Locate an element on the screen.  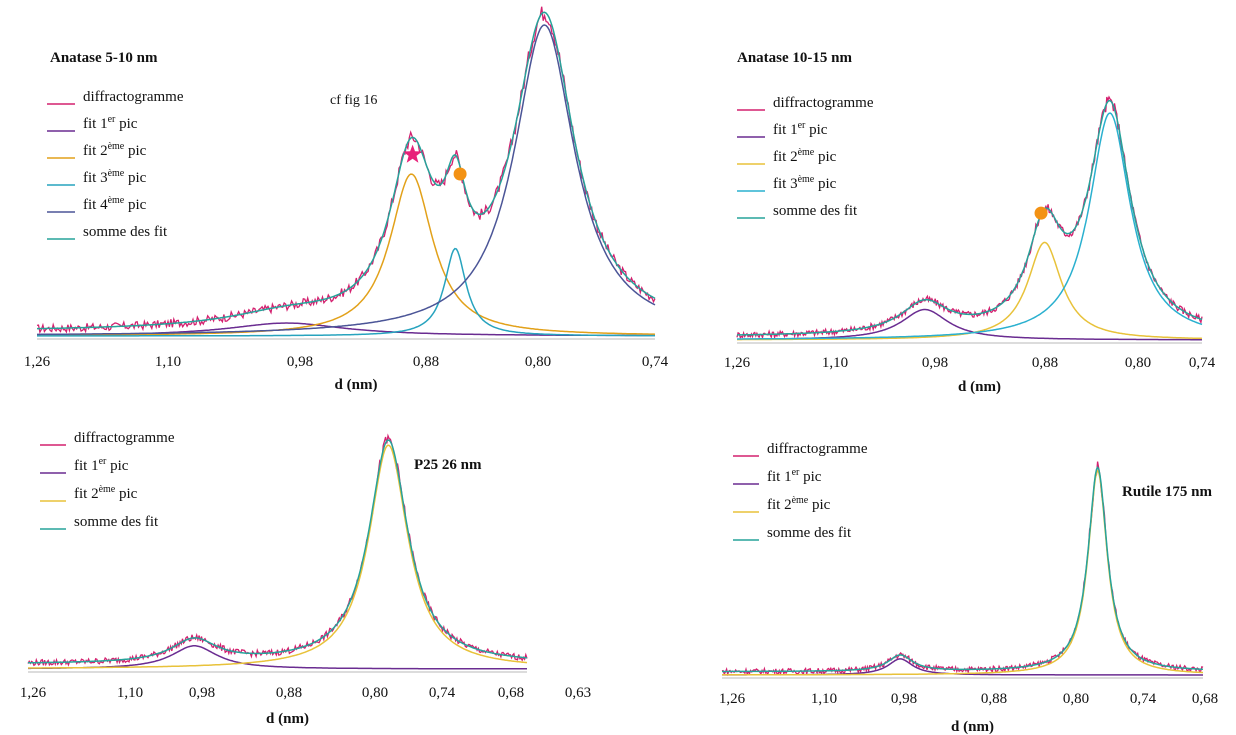
chart-title: Rutile 175 nm is located at coordinates (1167, 492).